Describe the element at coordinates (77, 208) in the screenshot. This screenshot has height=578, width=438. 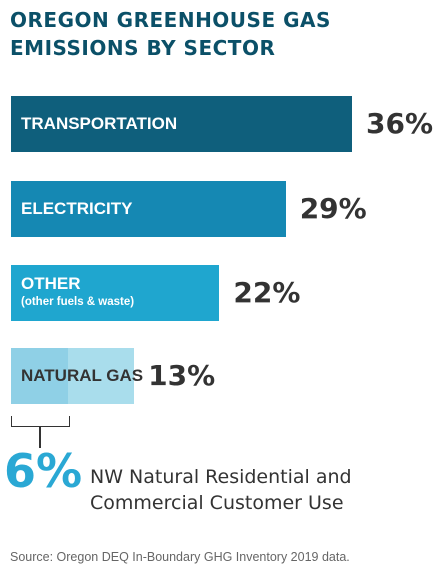
I see `bar-label: ELECTRICITY` at that location.